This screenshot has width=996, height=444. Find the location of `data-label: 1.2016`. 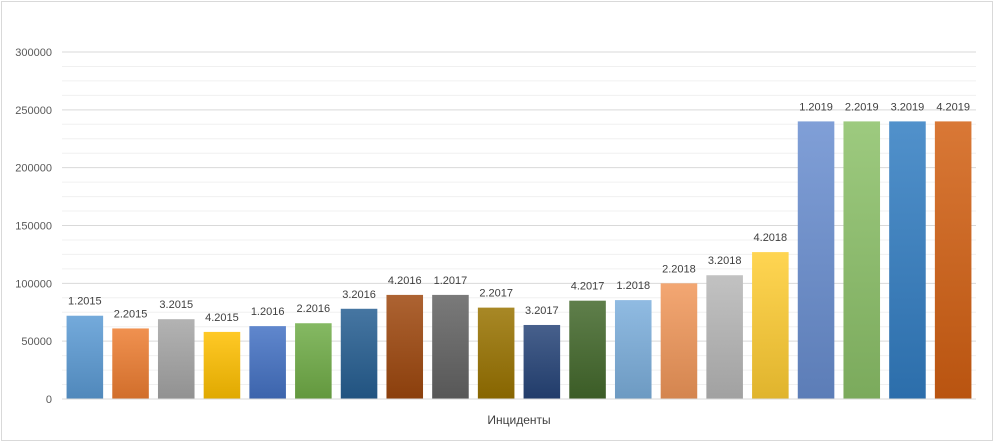

data-label: 1.2016 is located at coordinates (268, 312).